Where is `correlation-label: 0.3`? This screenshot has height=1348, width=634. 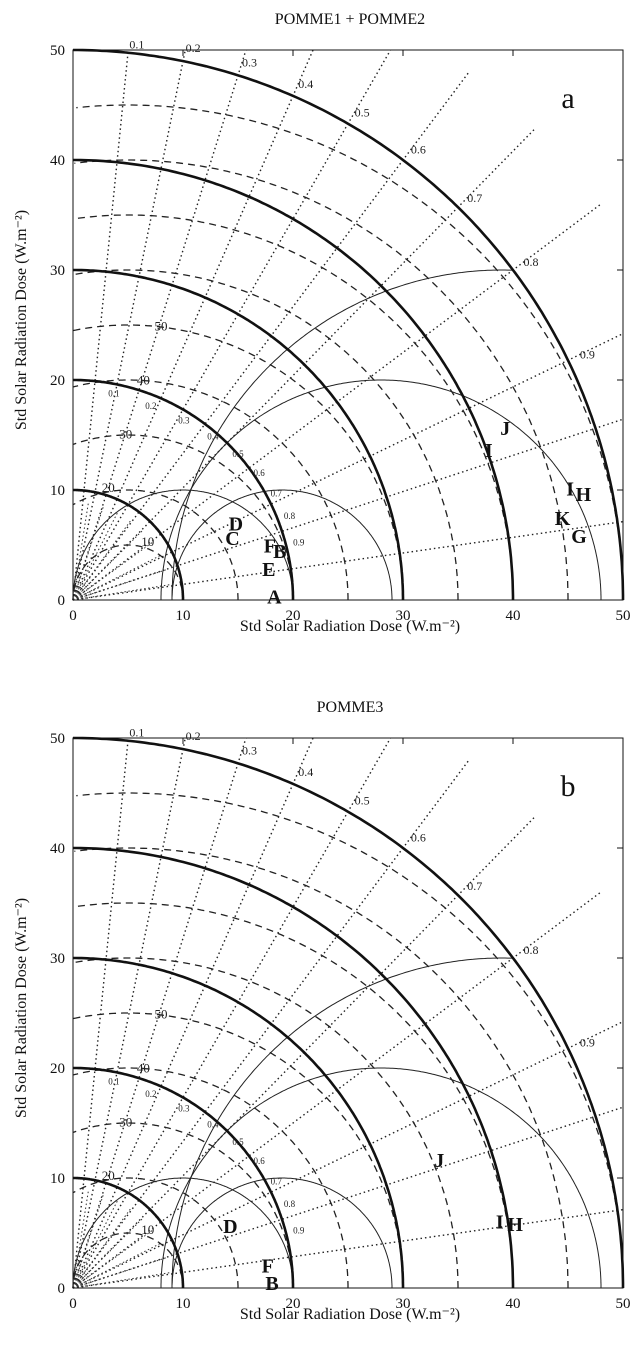 correlation-label: 0.3 is located at coordinates (249, 63).